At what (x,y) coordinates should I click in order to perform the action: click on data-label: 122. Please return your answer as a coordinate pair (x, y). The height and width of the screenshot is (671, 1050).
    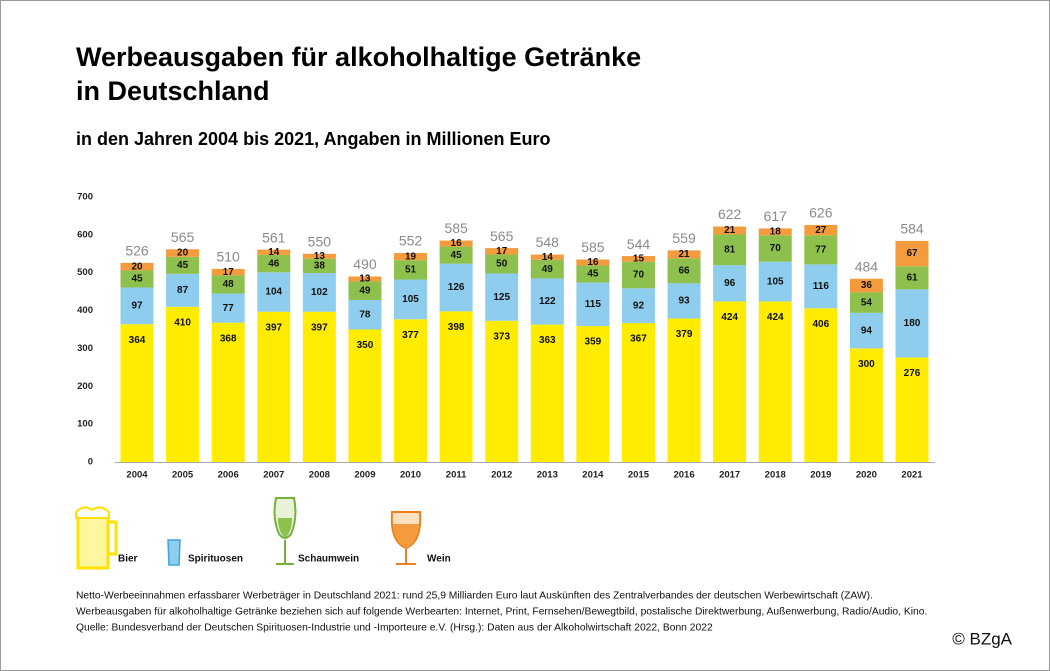
    Looking at the image, I should click on (547, 301).